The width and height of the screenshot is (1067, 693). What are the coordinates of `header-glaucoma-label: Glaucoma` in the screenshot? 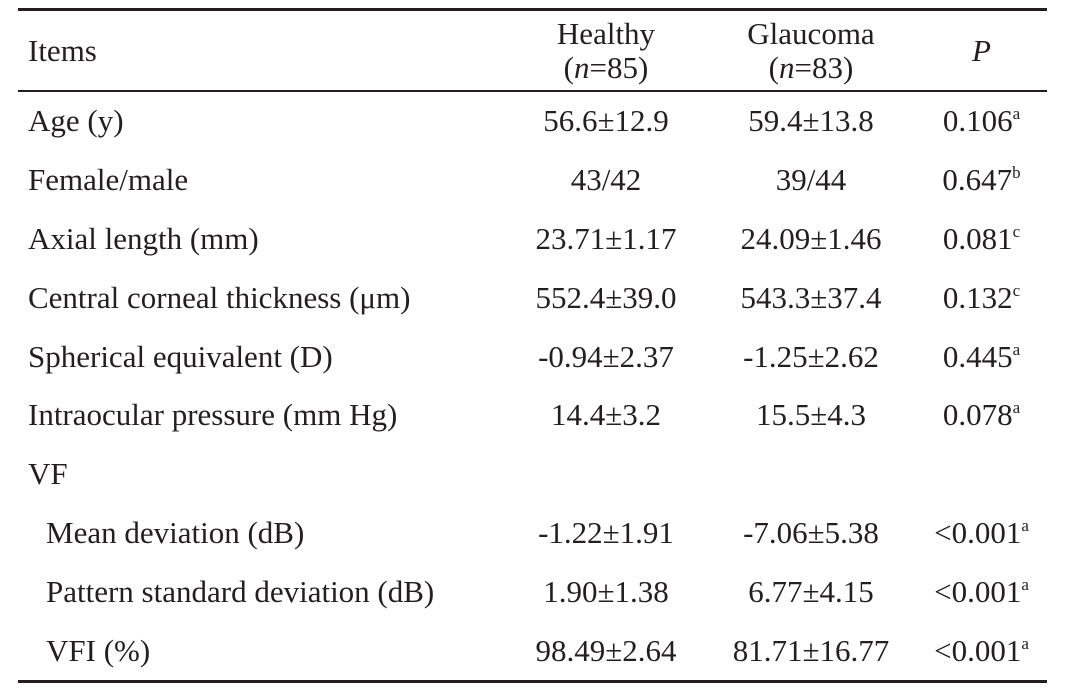 It's located at (811, 33).